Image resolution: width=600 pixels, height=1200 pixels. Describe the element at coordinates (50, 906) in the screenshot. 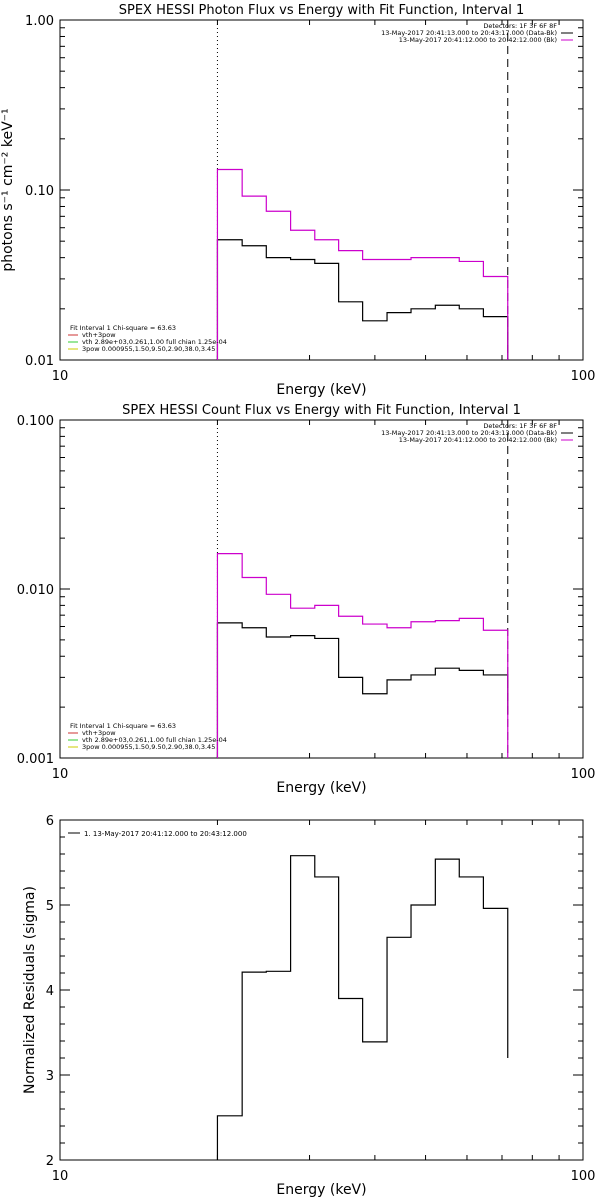

I see `y-tick-label: 5` at that location.